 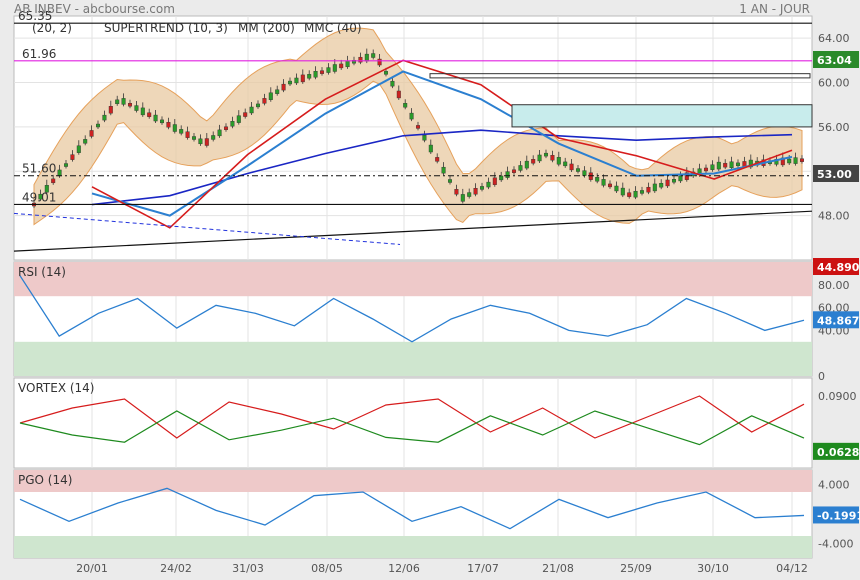 What do you see at coordinates (837, 396) in the screenshot?
I see `vortex-axis-tick: 0.0900` at bounding box center [837, 396].